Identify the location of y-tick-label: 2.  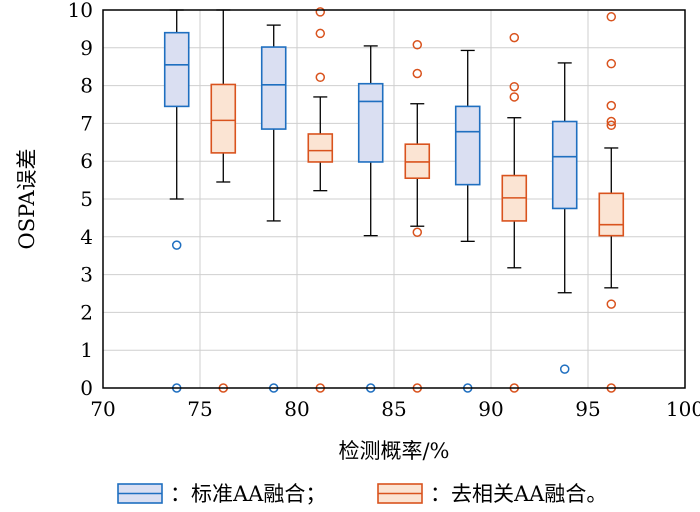
(86, 312).